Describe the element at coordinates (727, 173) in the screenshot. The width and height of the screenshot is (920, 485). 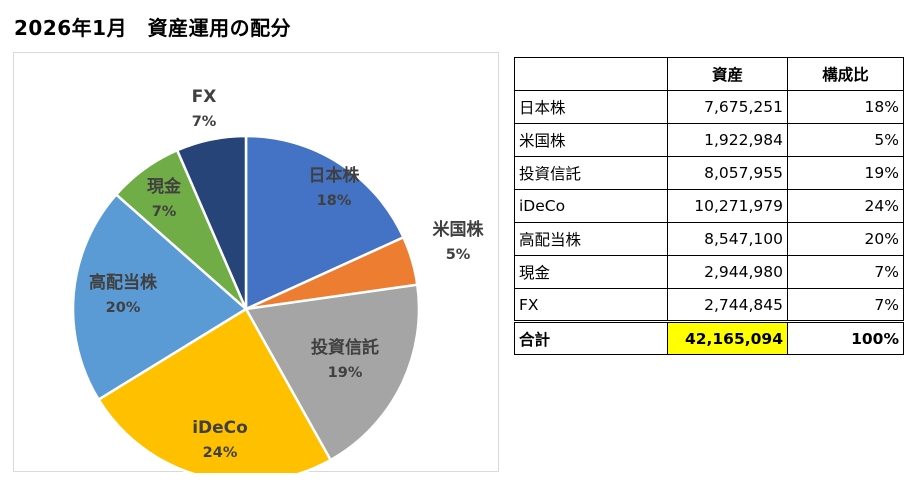
I see `row-value: 8,057,955` at that location.